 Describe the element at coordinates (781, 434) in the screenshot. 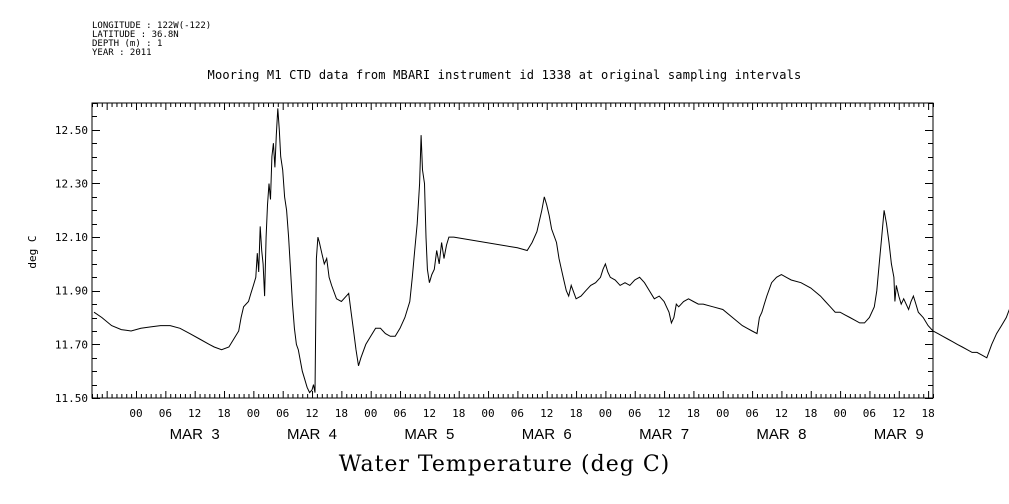

I see `day-label: MAR 8` at that location.